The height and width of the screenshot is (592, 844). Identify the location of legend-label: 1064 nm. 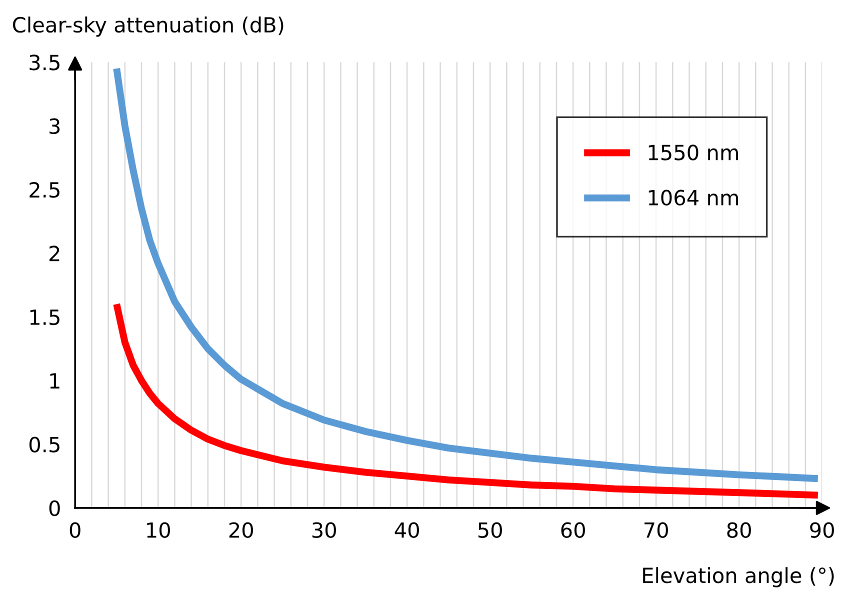
(693, 198).